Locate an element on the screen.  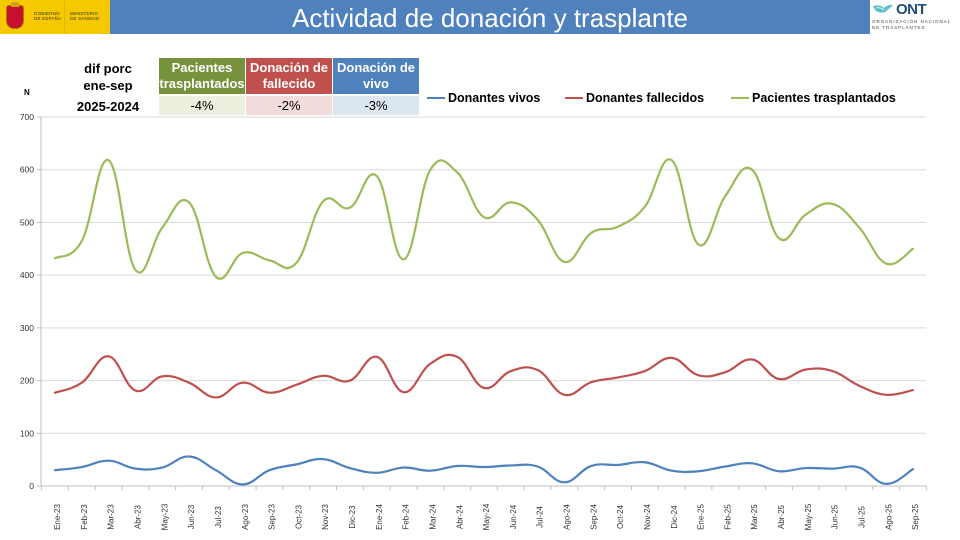
diff-label-line2: ene-sep is located at coordinates (108, 85).